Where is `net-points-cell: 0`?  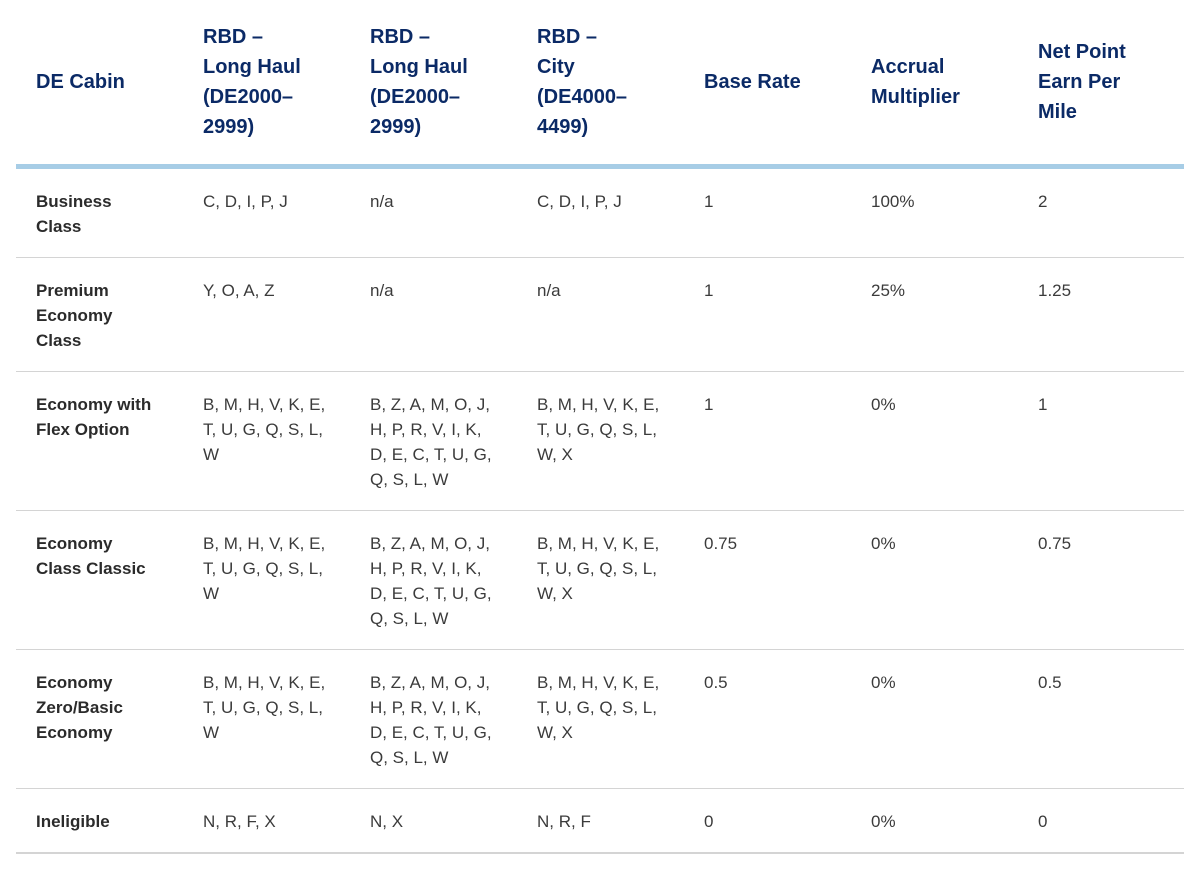
net-points-cell: 0 is located at coordinates (1101, 821).